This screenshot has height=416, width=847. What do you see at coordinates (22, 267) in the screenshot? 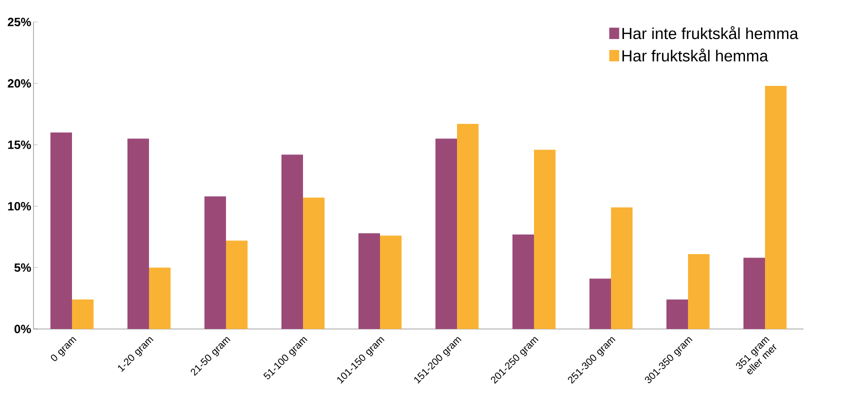
I see `y-tick-label: 5%` at bounding box center [22, 267].